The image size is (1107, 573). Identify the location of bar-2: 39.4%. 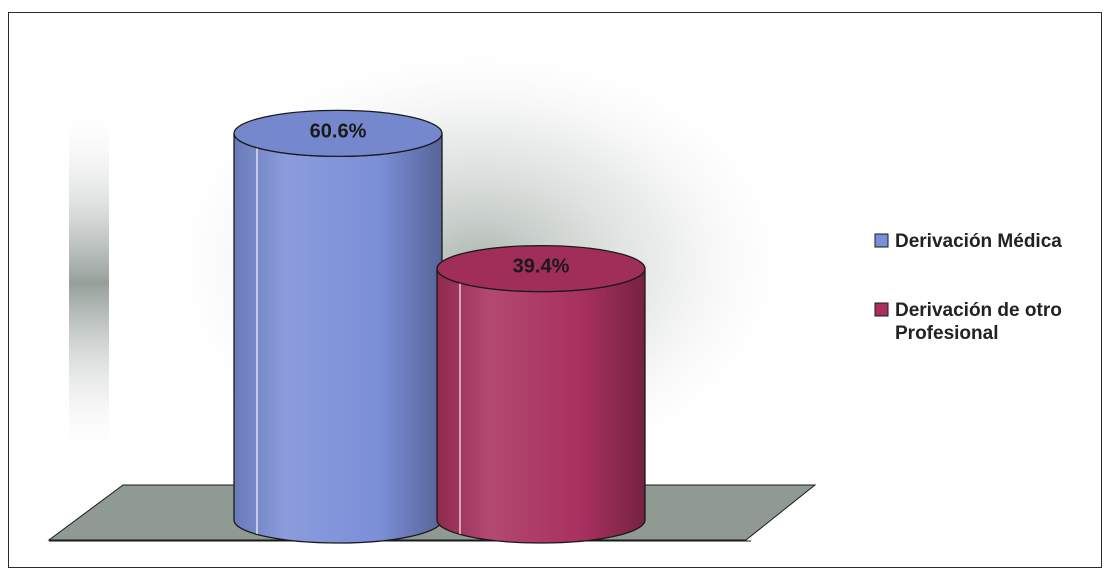
(541, 394).